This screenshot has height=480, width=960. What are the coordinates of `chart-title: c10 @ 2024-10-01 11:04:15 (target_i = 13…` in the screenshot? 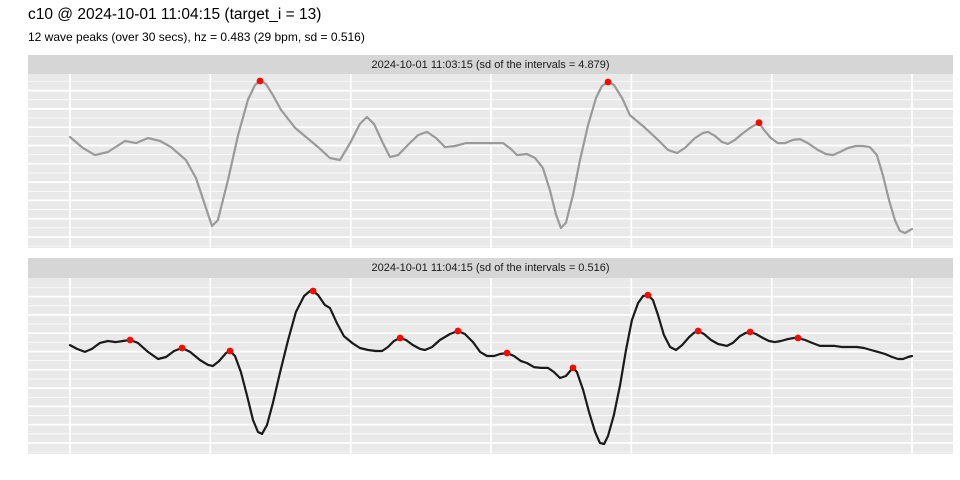 It's located at (175, 14).